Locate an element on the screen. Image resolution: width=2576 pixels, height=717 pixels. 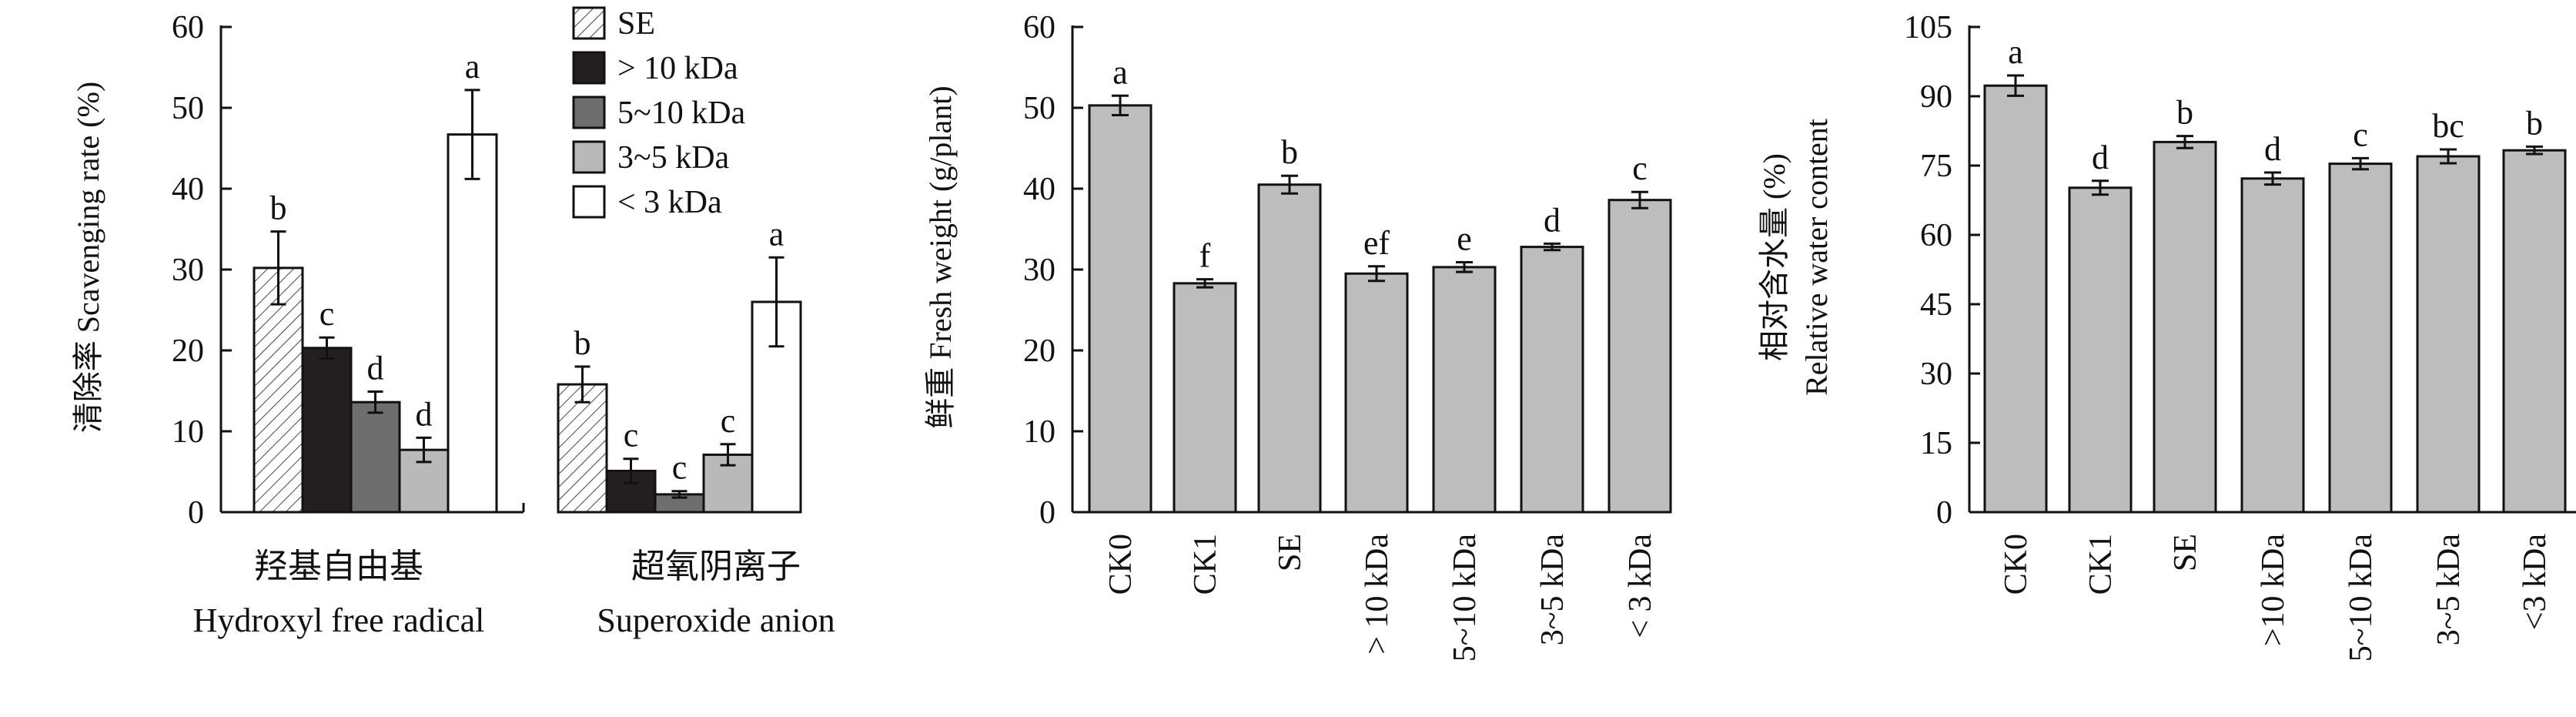
panel1-sig-letter-2-0: d is located at coordinates (376, 368).